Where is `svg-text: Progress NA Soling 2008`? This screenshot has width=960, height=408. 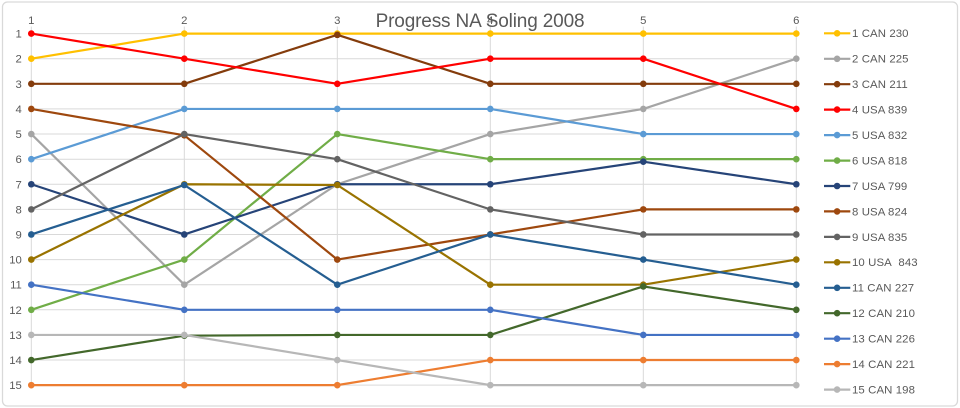
svg-text: Progress NA Soling 2008 is located at coordinates (480, 21).